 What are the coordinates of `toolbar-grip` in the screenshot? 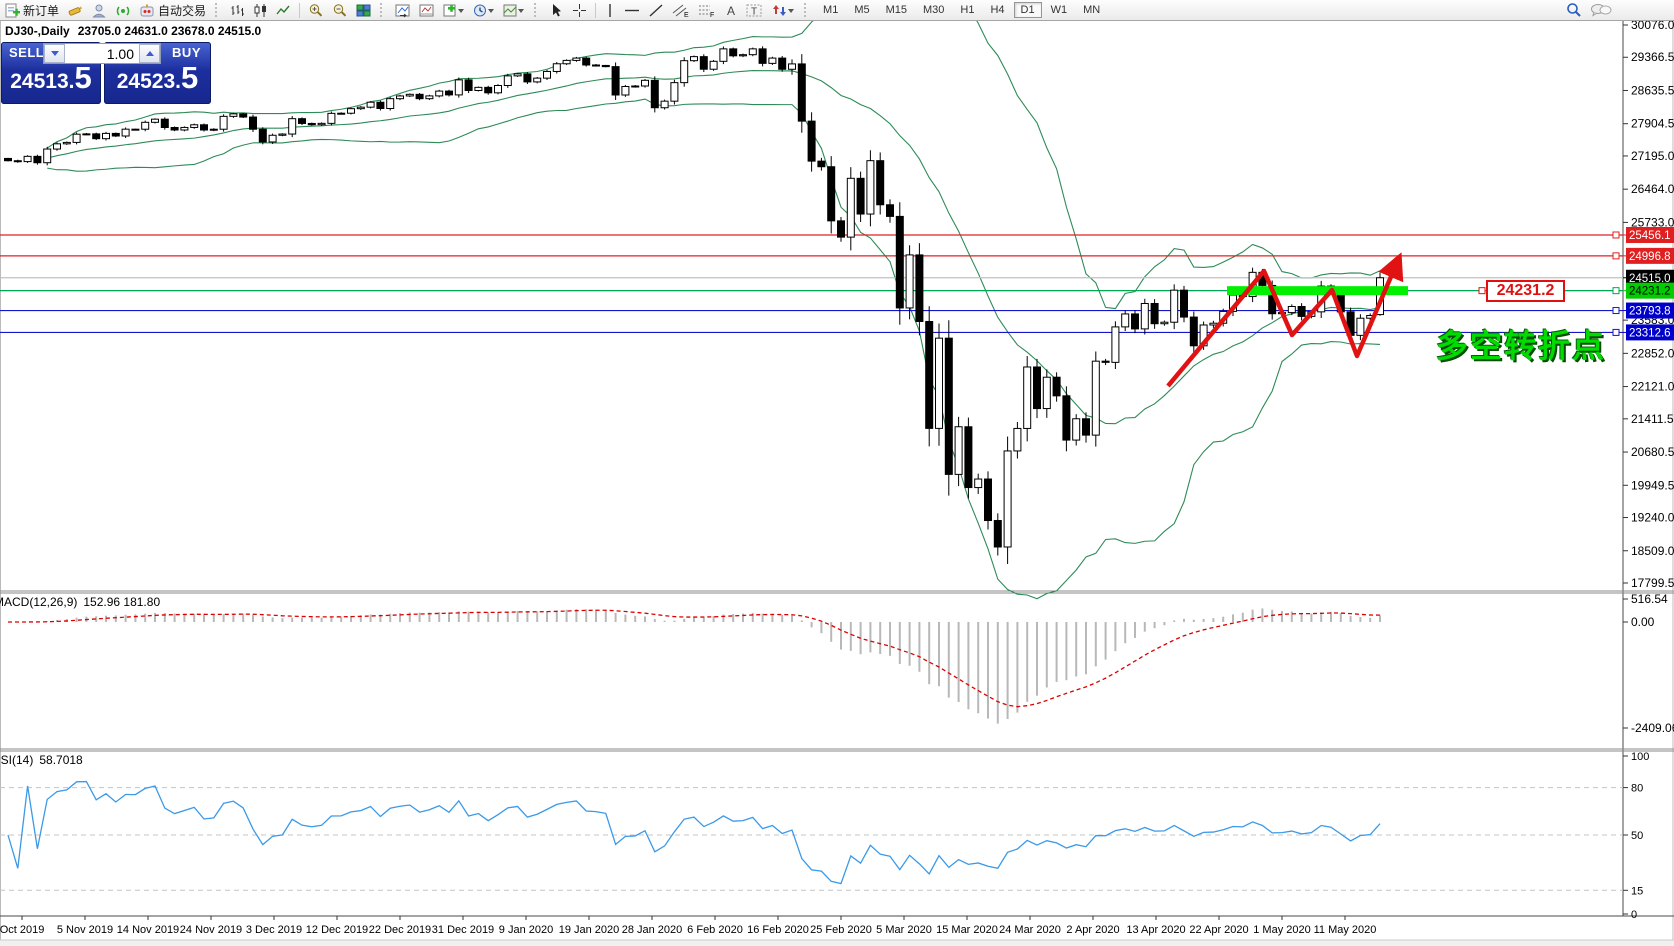 It's located at (384, 10).